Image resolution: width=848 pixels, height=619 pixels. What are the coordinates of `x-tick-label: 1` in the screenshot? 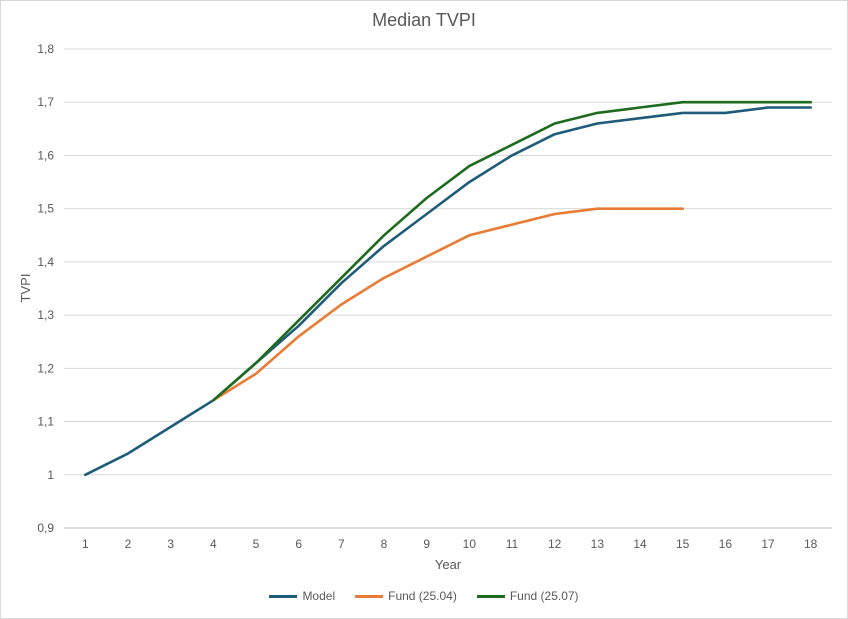 It's located at (85, 544).